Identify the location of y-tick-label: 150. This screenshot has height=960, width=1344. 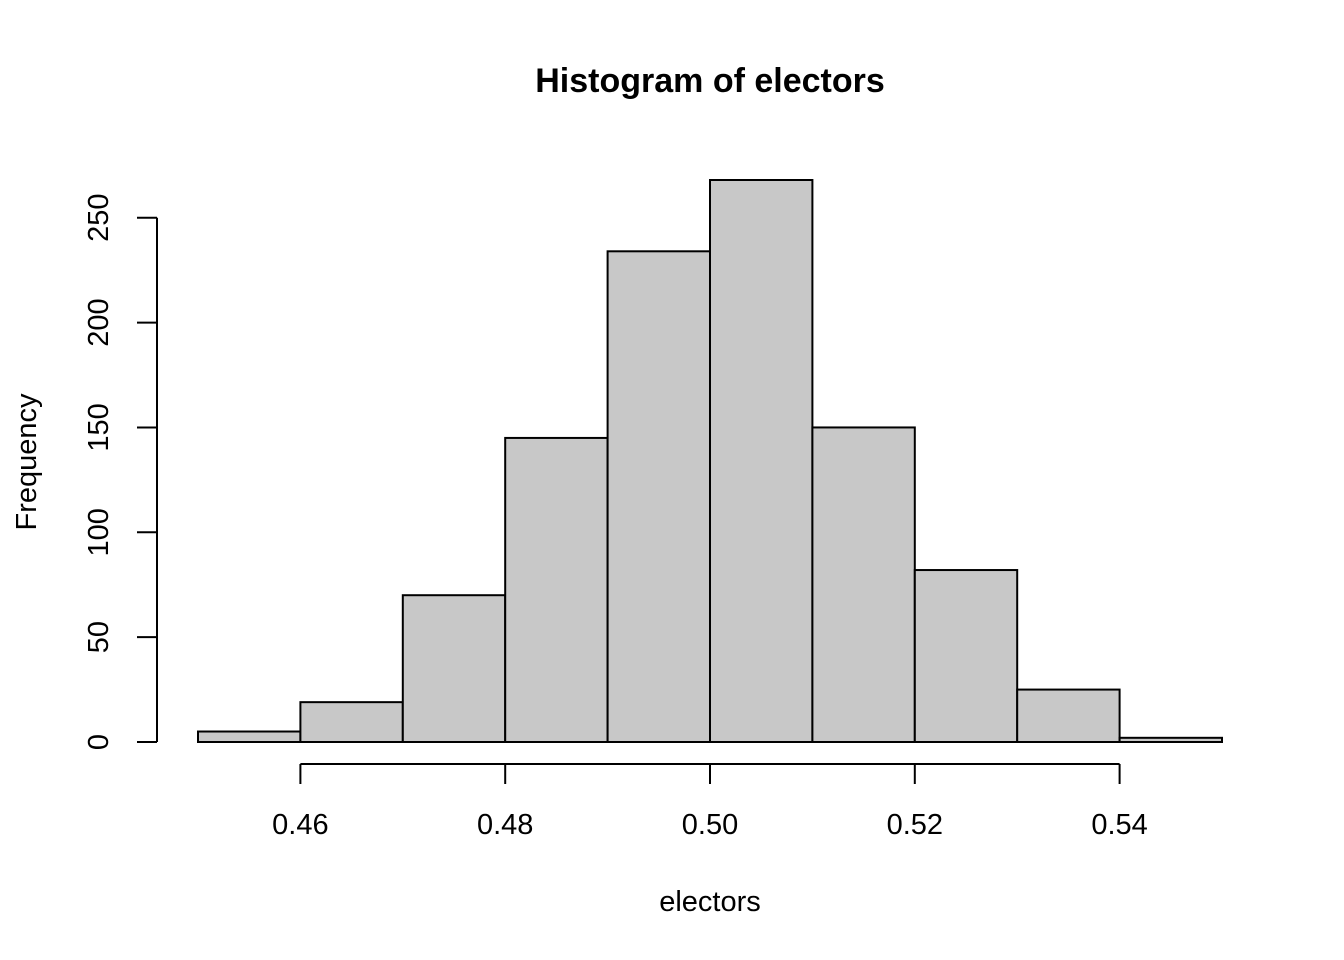
(99, 427).